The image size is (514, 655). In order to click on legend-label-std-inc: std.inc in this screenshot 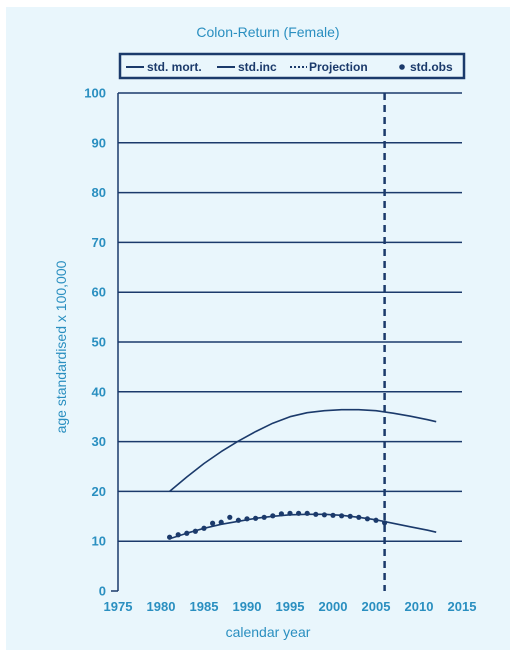, I will do `click(257, 67)`.